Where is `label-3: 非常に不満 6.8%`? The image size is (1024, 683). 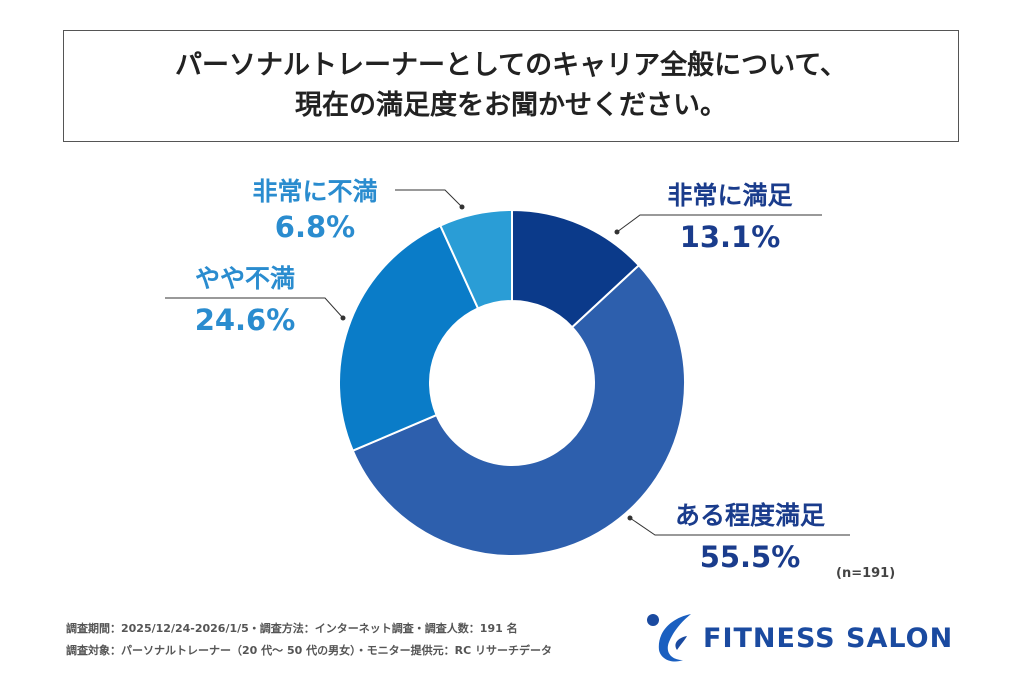
label-3: 非常に不満 6.8% is located at coordinates (315, 210).